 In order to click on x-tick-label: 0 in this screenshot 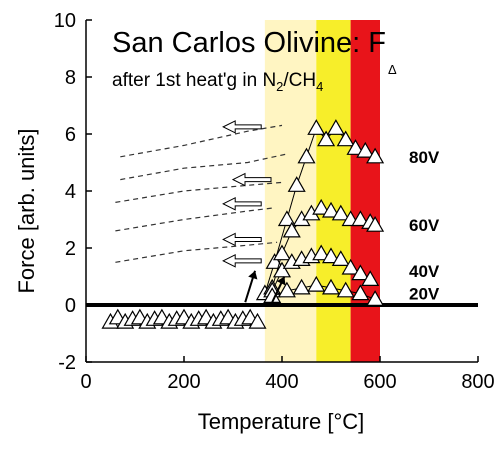, I will do `click(85, 382)`.